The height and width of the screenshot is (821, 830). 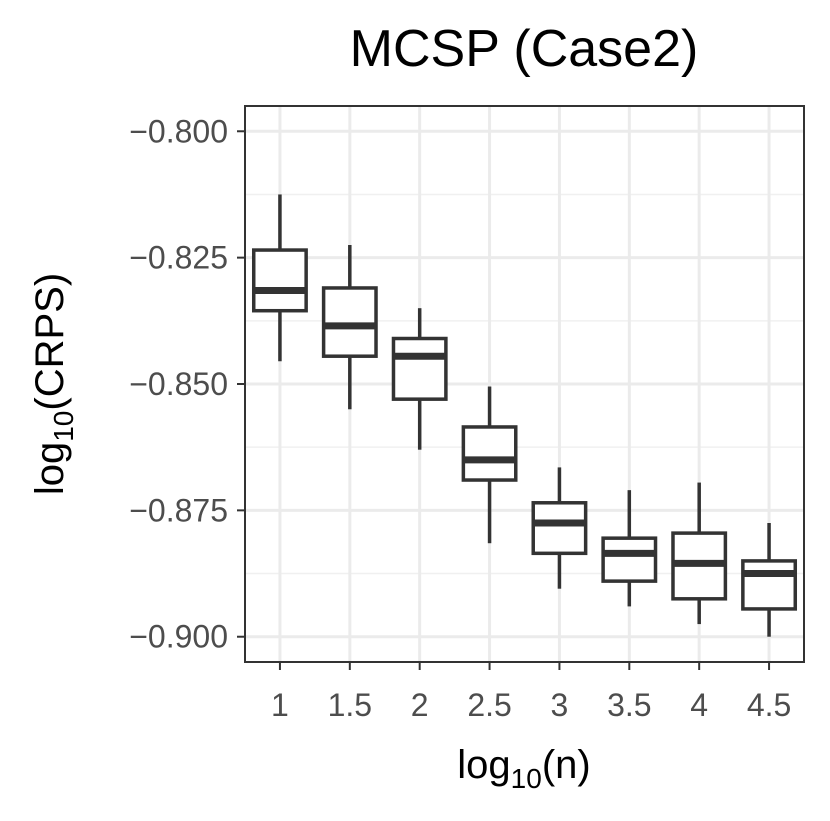 I want to click on x-tick-label: 4, so click(x=699, y=705).